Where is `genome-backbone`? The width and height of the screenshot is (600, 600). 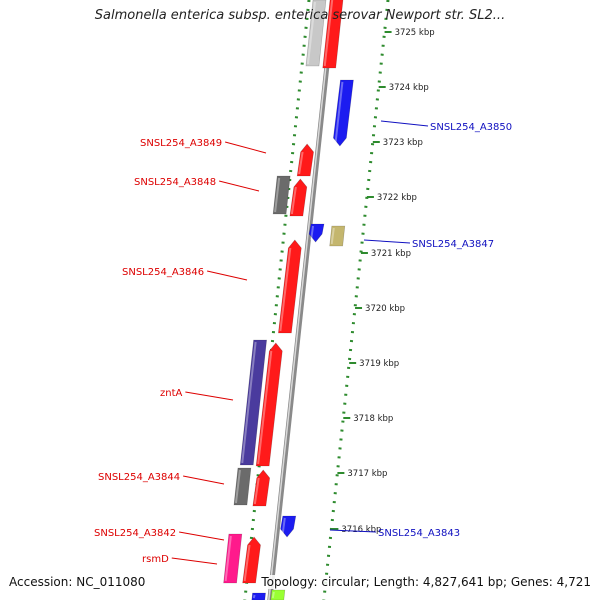 genome-backbone is located at coordinates (302, 300).